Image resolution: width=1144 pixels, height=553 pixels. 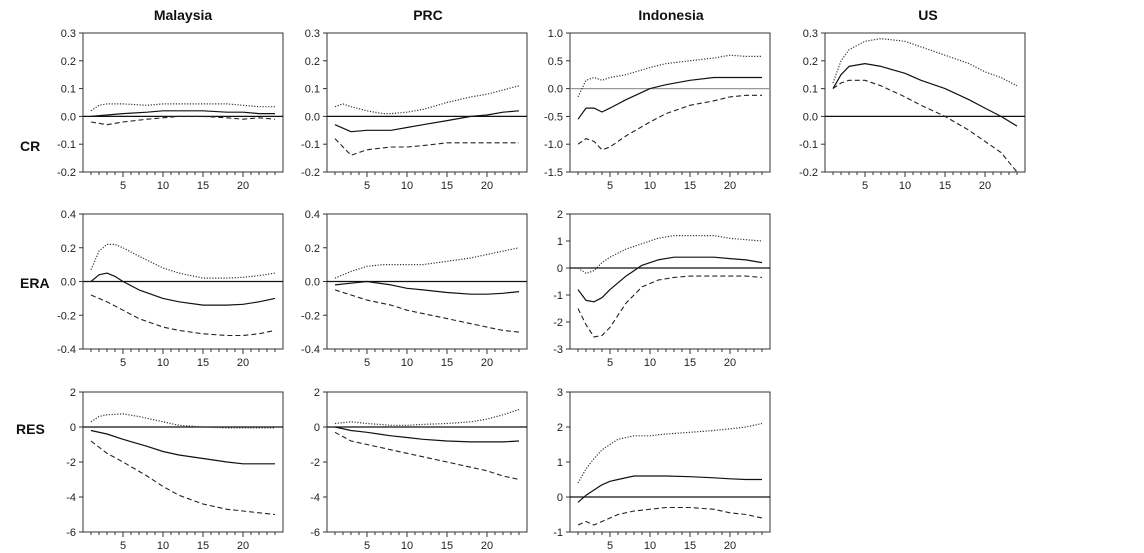 I want to click on y-tick-label: 1.0, so click(x=555, y=34).